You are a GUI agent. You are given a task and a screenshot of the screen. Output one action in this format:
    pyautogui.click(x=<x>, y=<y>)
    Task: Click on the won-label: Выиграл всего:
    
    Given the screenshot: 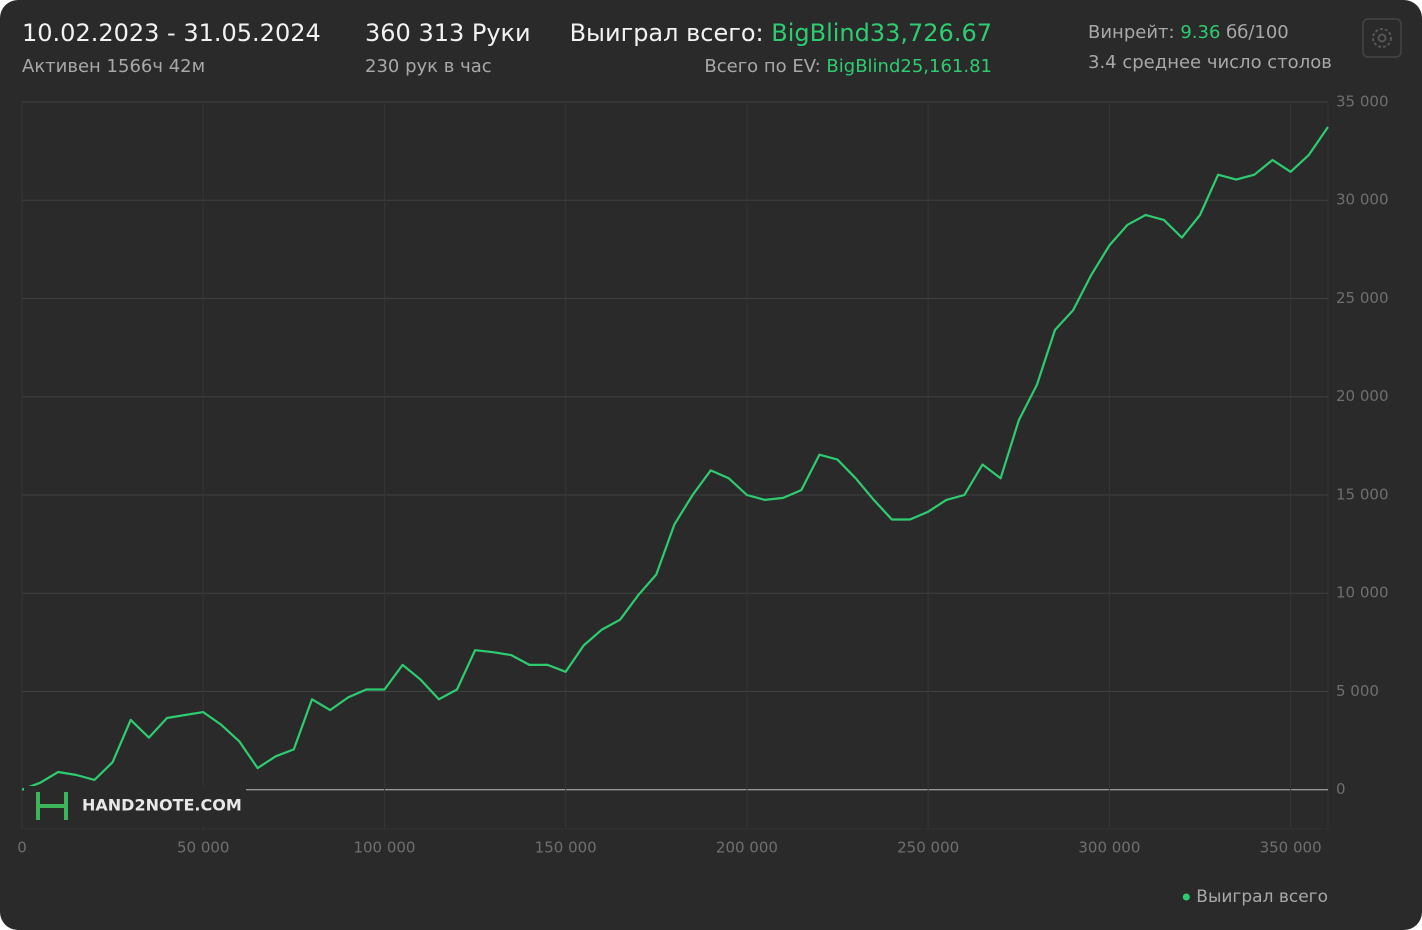 What is the action you would take?
    pyautogui.click(x=667, y=33)
    